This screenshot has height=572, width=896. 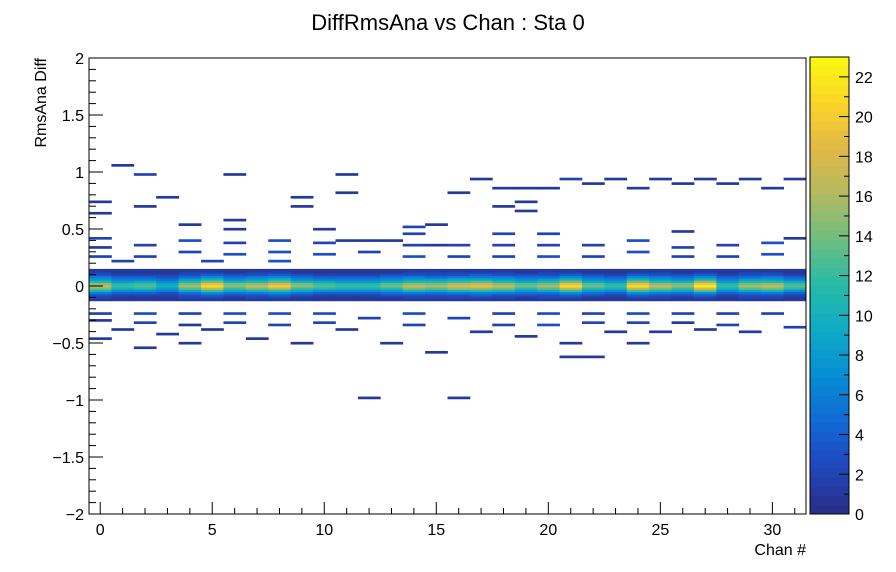 I want to click on x-tick-label: 10, so click(x=324, y=530).